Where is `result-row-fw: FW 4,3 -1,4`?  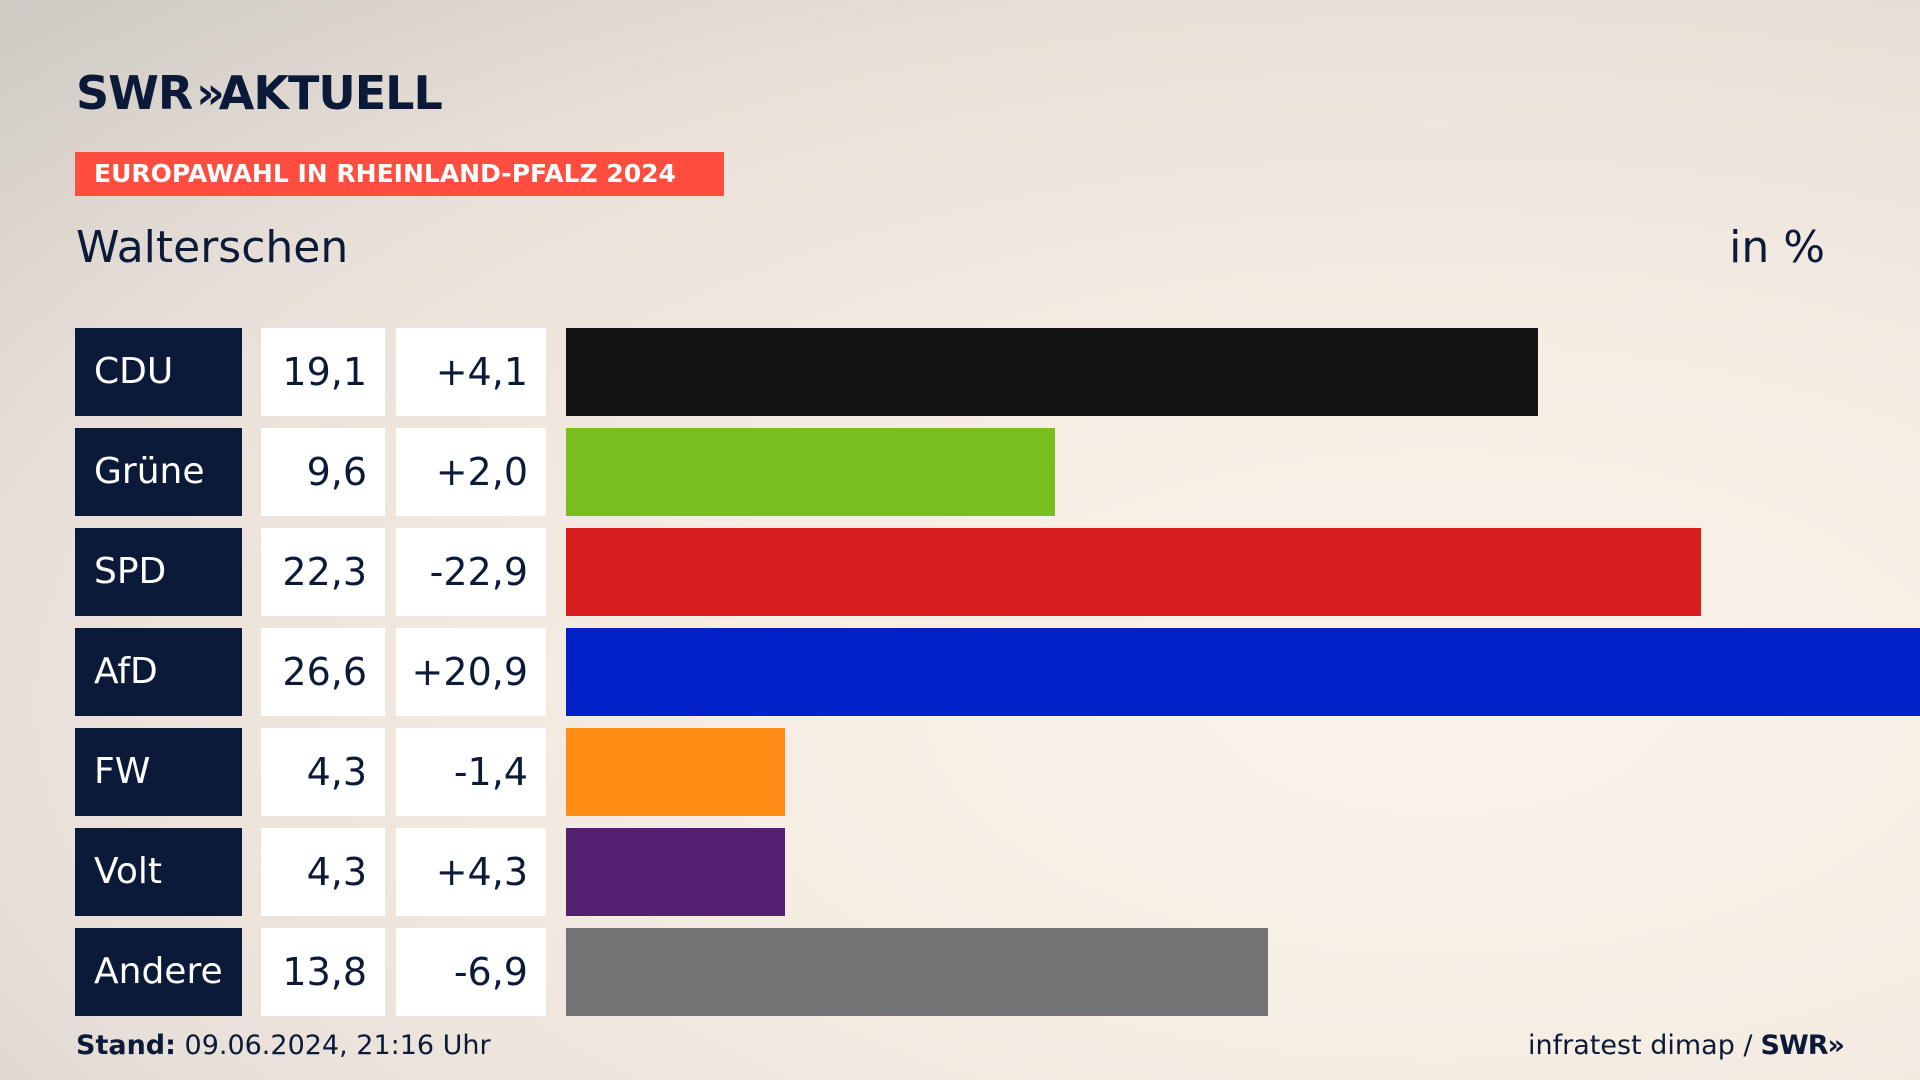 result-row-fw: FW 4,3 -1,4 is located at coordinates (997, 772).